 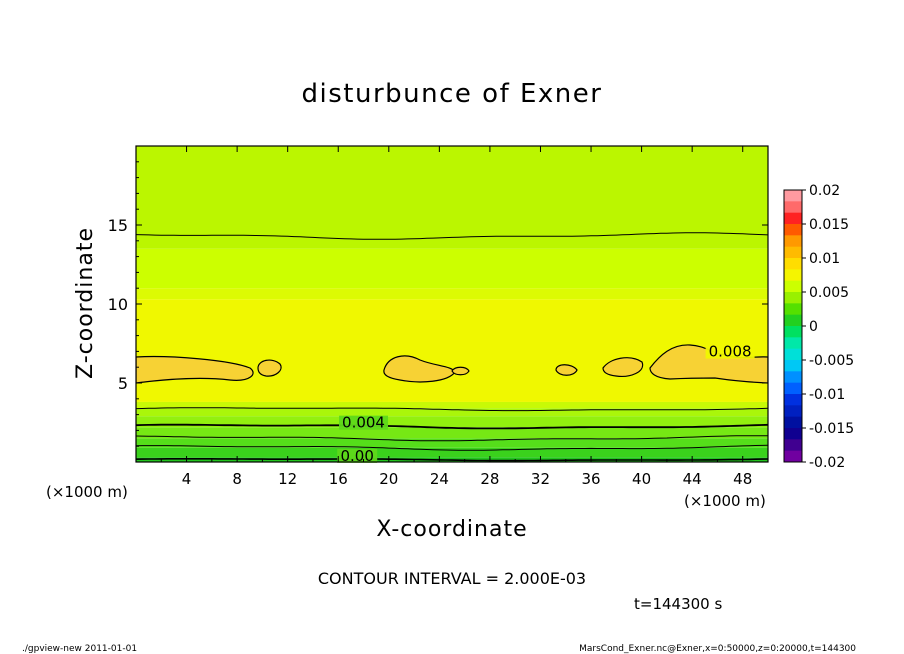 I want to click on x-tick-label-8: 8, so click(x=237, y=479).